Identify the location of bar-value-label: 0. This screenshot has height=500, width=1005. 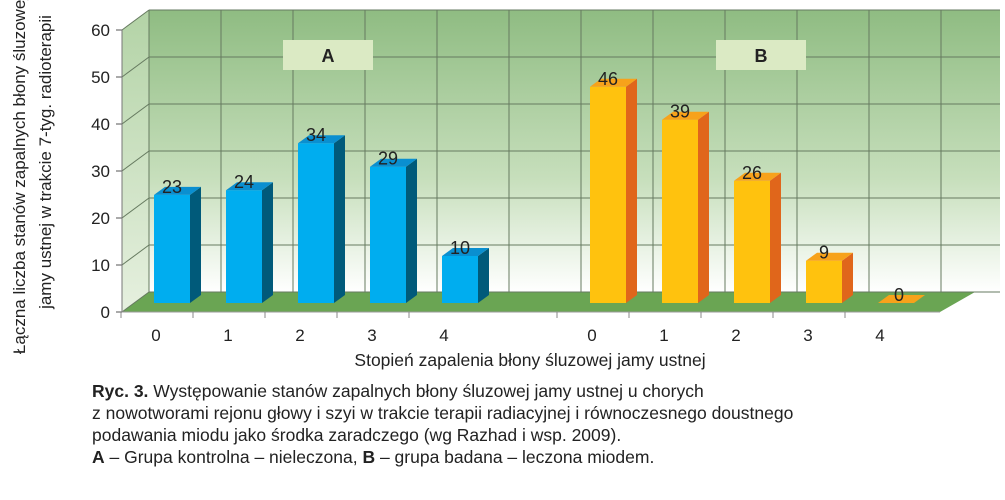
(899, 295).